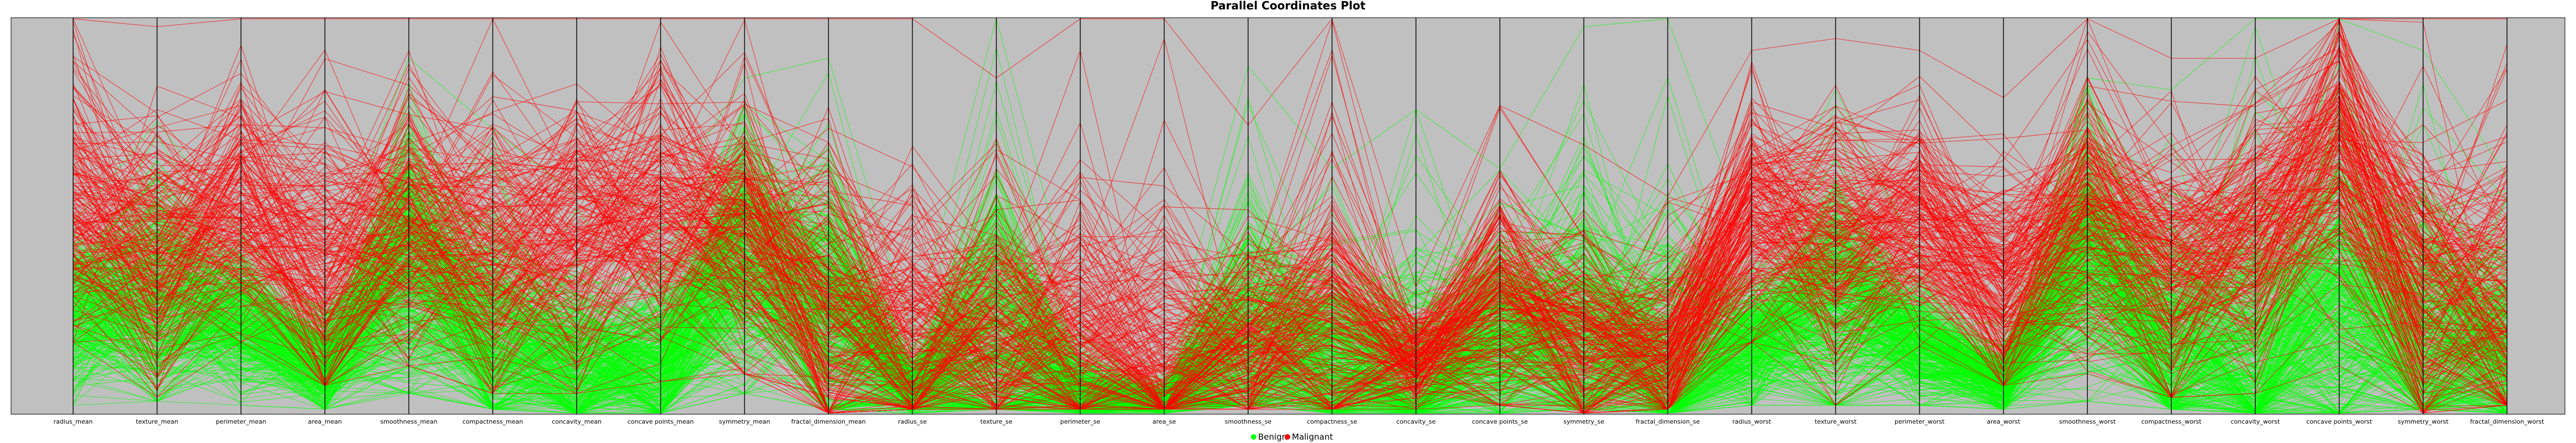  I want to click on axis-label: area_se, so click(1164, 421).